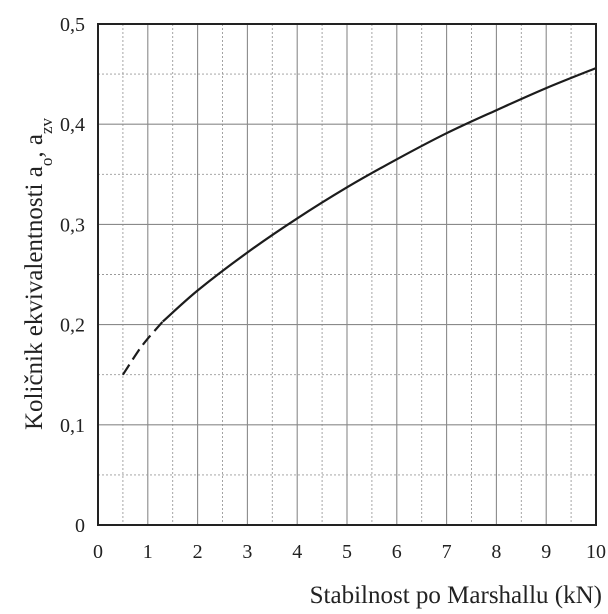  Describe the element at coordinates (347, 552) in the screenshot. I see `x-tick-label: 5` at that location.